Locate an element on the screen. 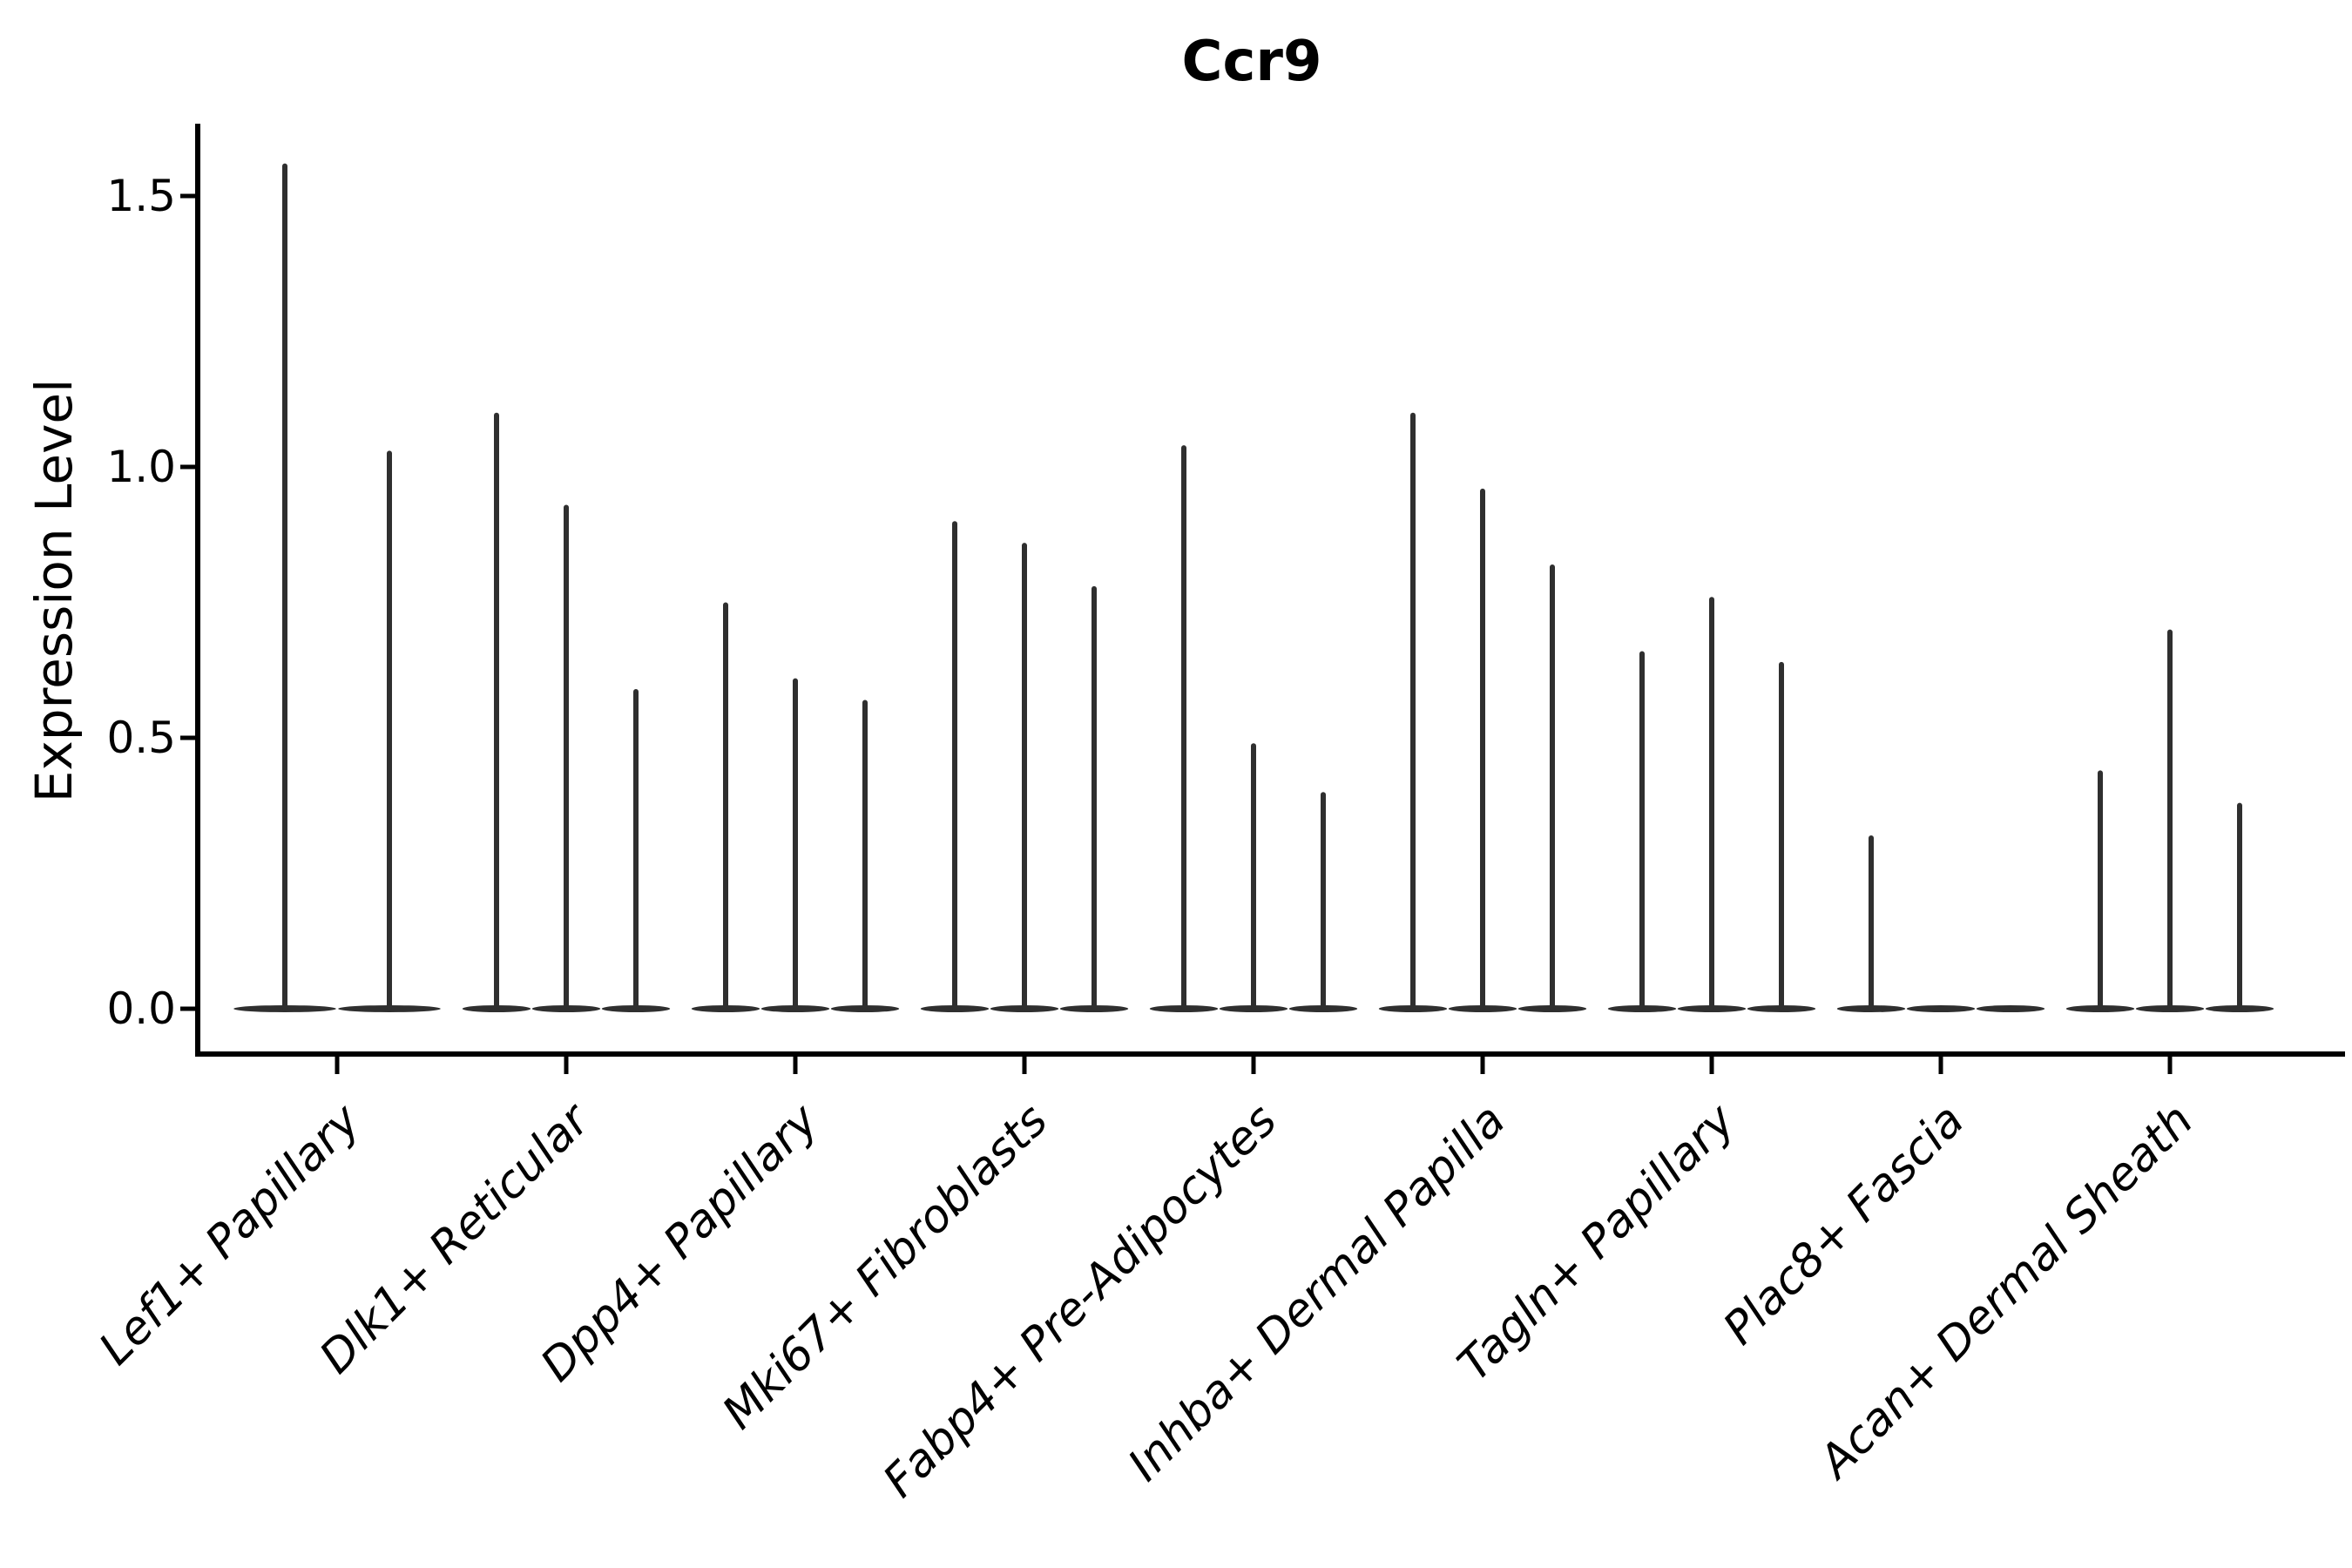  y-tick-label: 1.0 is located at coordinates (141, 467).